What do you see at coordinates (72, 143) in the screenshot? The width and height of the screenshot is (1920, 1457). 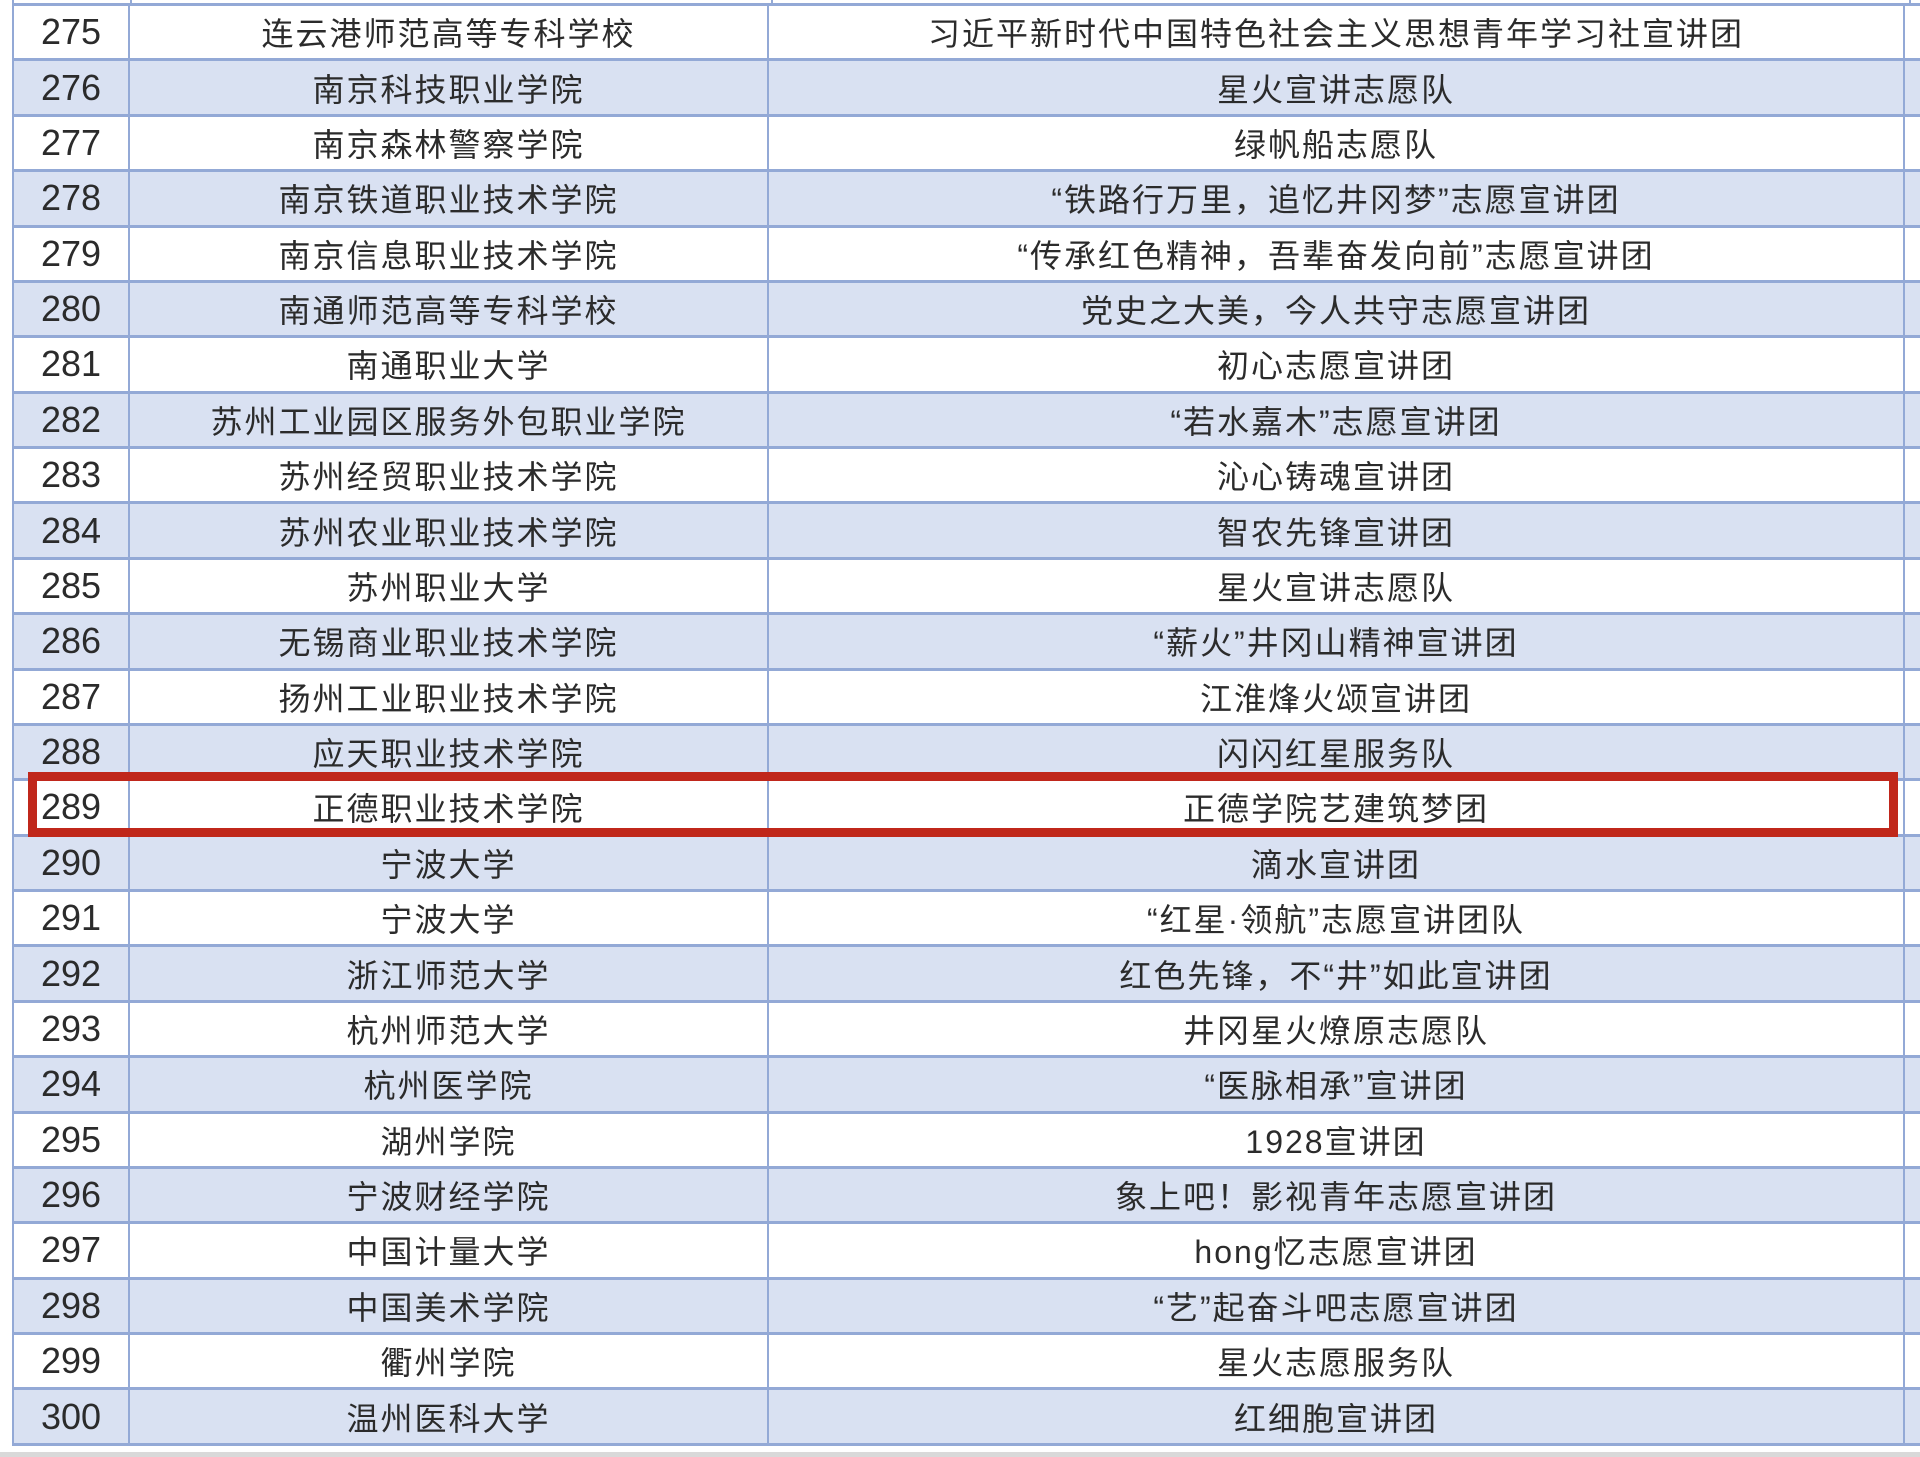 I see `row-number-cell: 277` at bounding box center [72, 143].